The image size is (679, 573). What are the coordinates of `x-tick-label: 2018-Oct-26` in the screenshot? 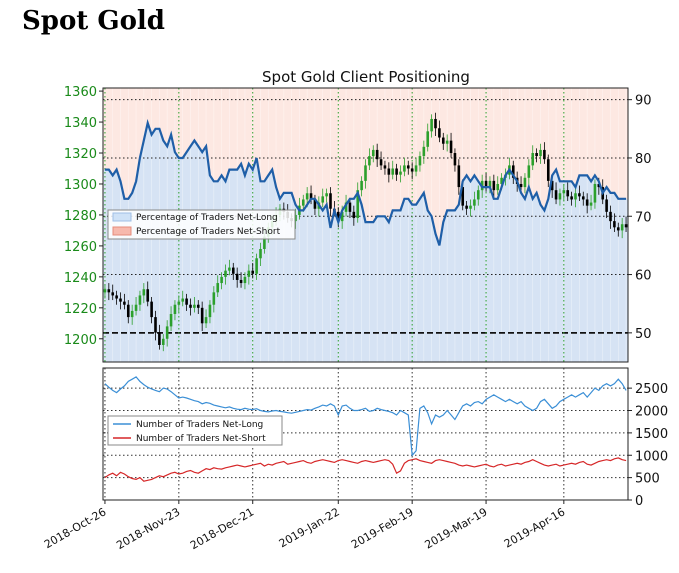 It's located at (75, 528).